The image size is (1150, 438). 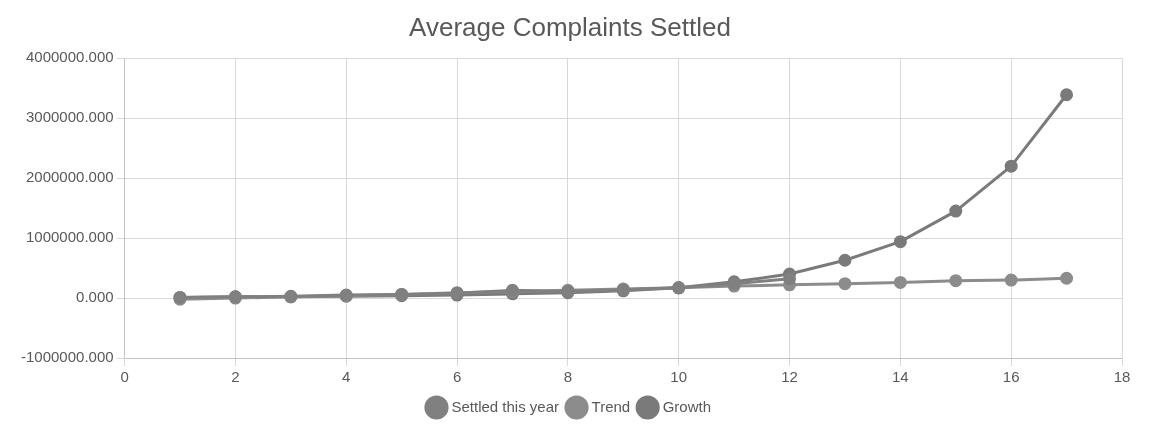 I want to click on chart-title: Average Complaints Settled, so click(x=570, y=26).